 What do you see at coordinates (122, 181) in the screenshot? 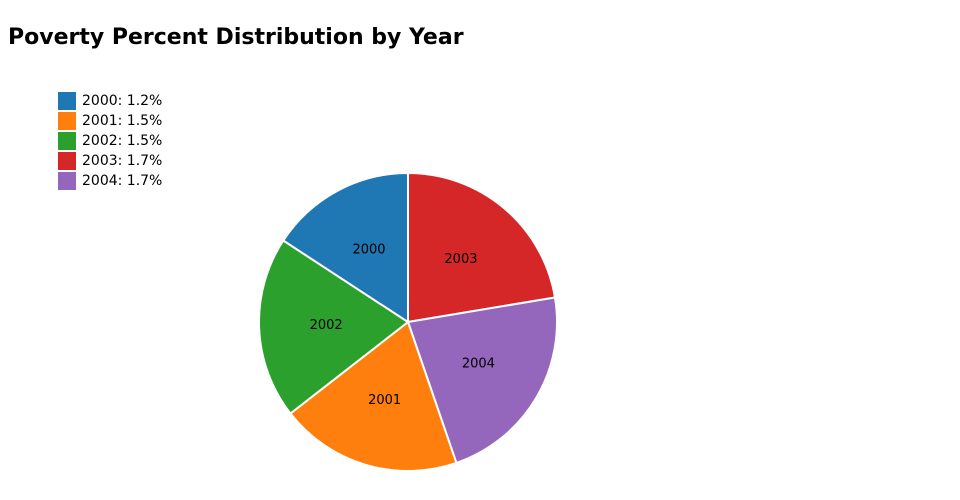
I see `legend-label: 2004: 1.7%` at bounding box center [122, 181].